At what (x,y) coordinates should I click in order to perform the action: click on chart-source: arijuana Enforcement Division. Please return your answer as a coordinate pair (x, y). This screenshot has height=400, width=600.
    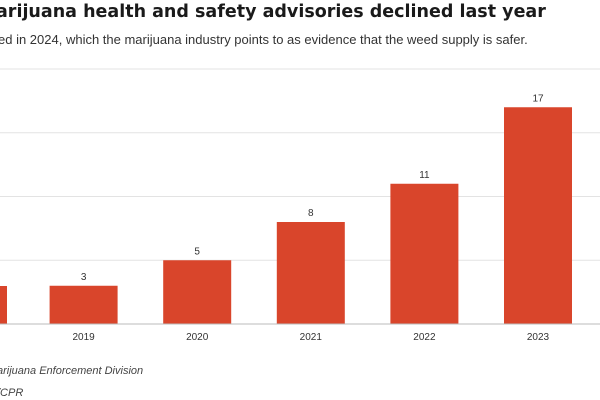
    Looking at the image, I should click on (72, 371).